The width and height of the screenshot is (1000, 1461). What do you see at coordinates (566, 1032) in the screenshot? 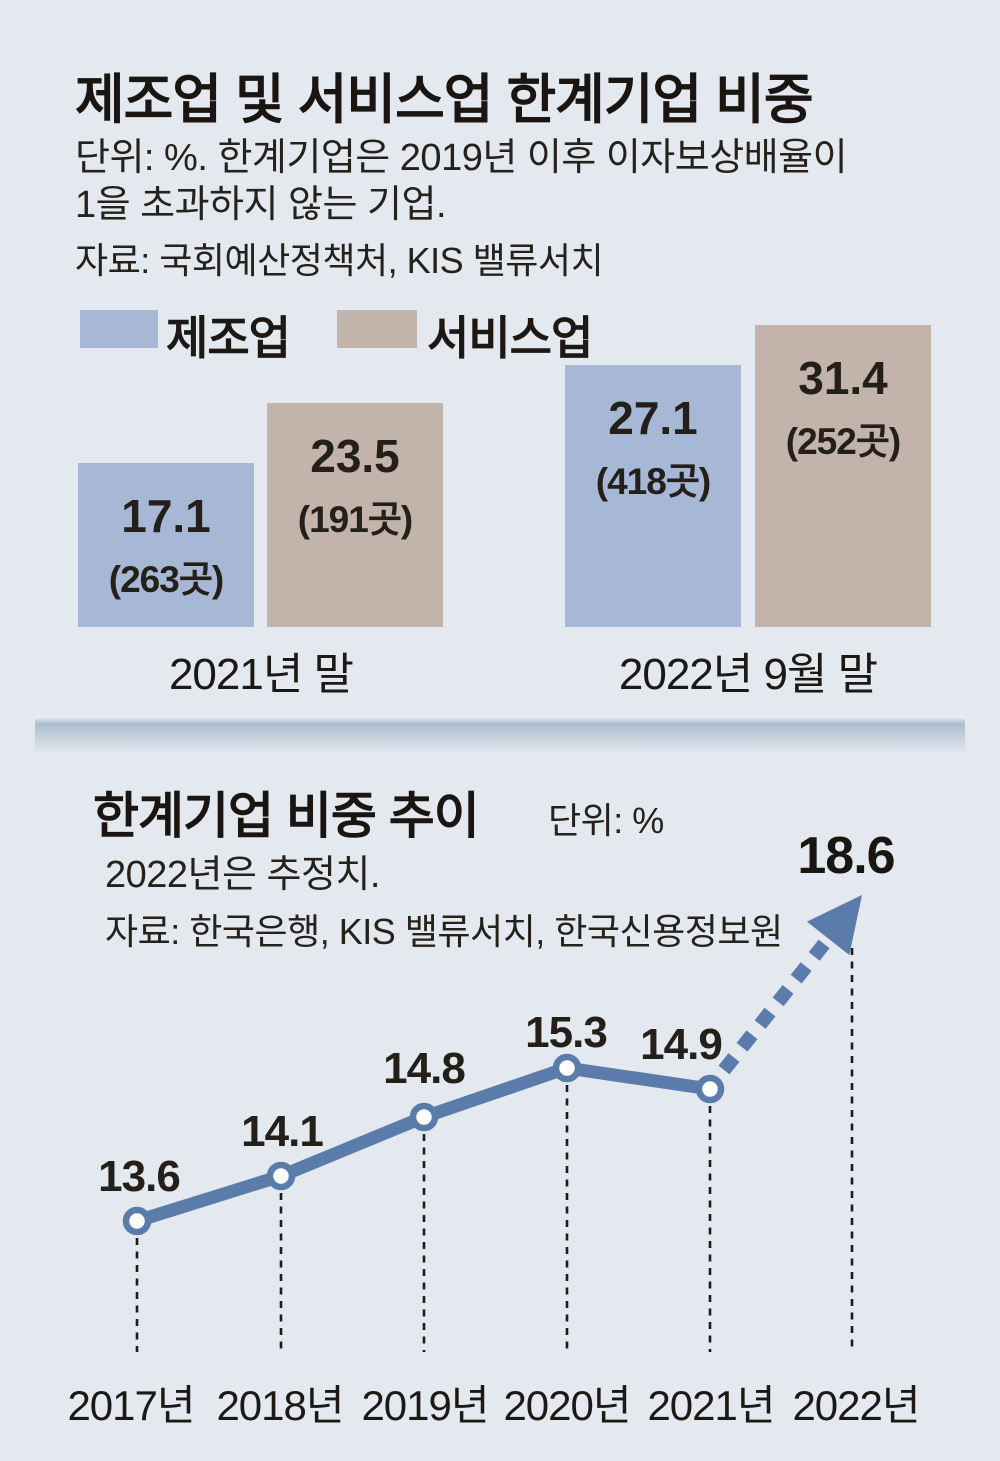
I see `point-label-2020: 15.3` at bounding box center [566, 1032].